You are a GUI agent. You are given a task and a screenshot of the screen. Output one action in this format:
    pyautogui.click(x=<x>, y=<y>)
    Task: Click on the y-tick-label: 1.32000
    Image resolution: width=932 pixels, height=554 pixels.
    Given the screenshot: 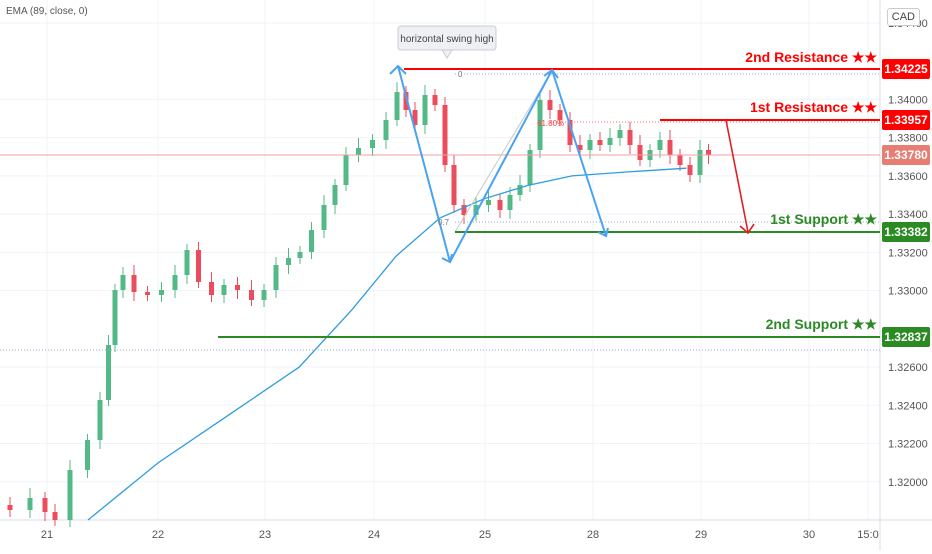 What is the action you would take?
    pyautogui.click(x=908, y=483)
    